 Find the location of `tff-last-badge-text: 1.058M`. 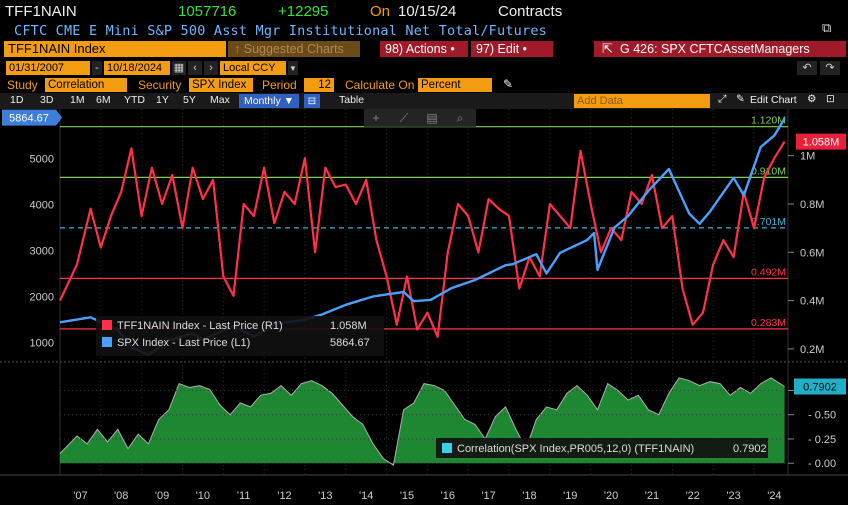

tff-last-badge-text: 1.058M is located at coordinates (821, 143).